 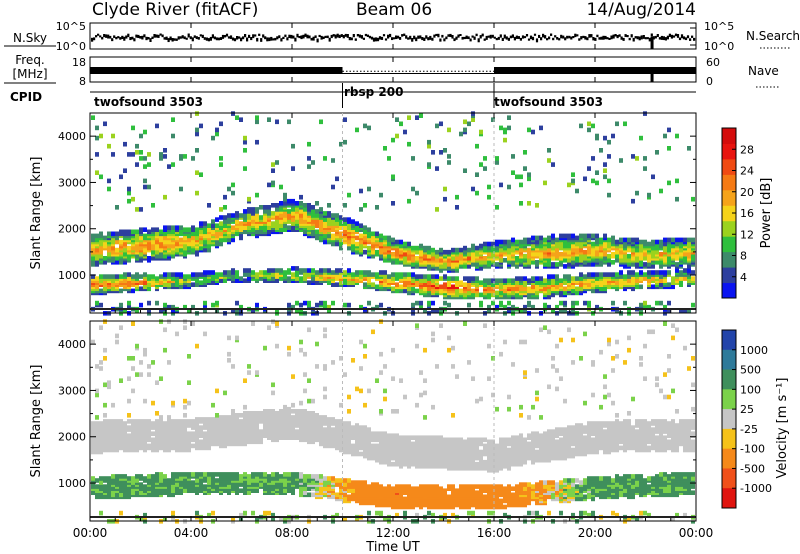 What do you see at coordinates (709, 81) in the screenshot?
I see `freq-right-tick: 0` at bounding box center [709, 81].